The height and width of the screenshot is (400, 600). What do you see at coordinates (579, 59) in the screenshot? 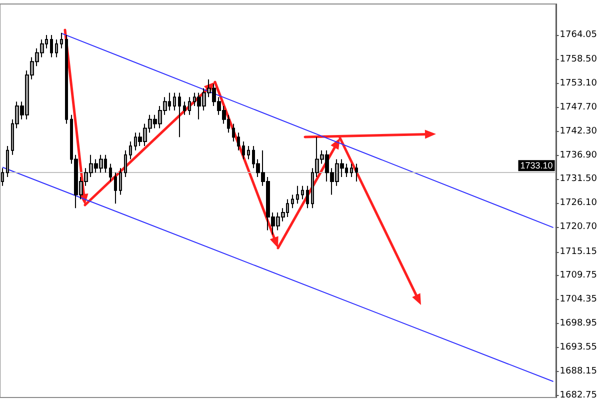
I see `y-tick-label: 1758.50` at bounding box center [579, 59].